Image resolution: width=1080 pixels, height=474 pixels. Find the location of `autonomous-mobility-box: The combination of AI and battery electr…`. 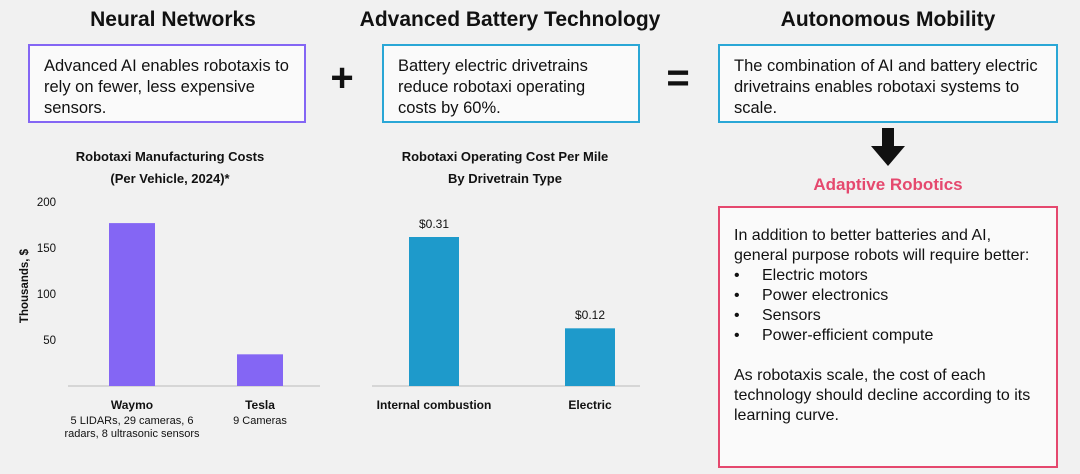

autonomous-mobility-box: The combination of AI and battery electr… is located at coordinates (888, 83).